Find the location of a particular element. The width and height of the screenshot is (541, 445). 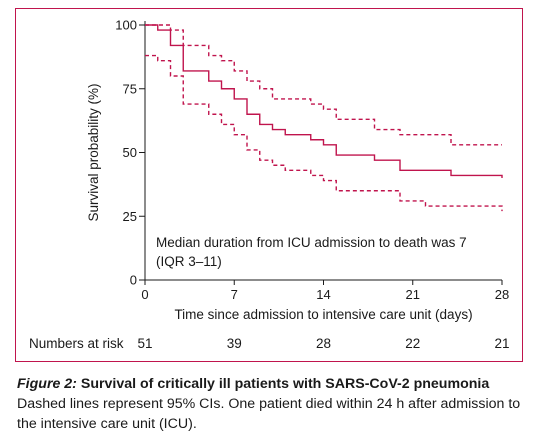

y-tick-label: 75 is located at coordinates (130, 88).